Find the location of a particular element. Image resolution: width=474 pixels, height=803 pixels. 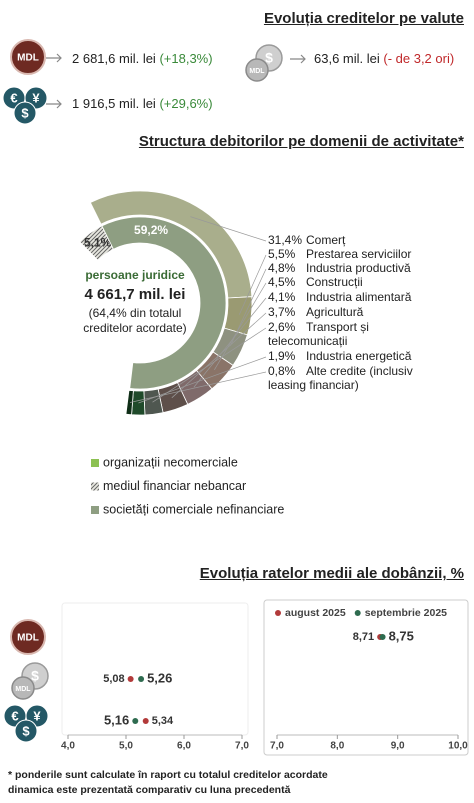

segment-name: Agricultură is located at coordinates (335, 312).